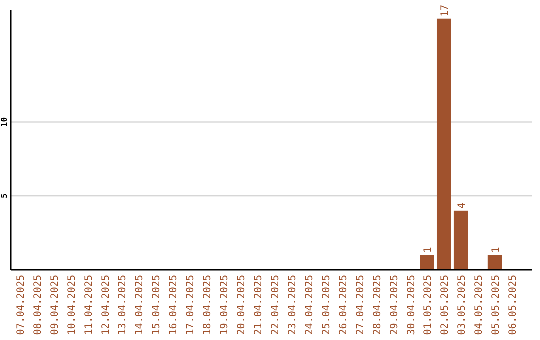 The image size is (540, 340). I want to click on x-tick-label: 17.04.2025, so click(191, 305).